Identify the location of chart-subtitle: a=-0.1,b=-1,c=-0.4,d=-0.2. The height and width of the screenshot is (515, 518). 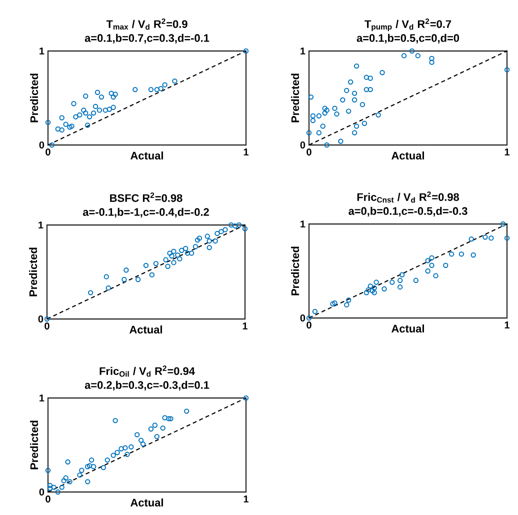
(145, 213).